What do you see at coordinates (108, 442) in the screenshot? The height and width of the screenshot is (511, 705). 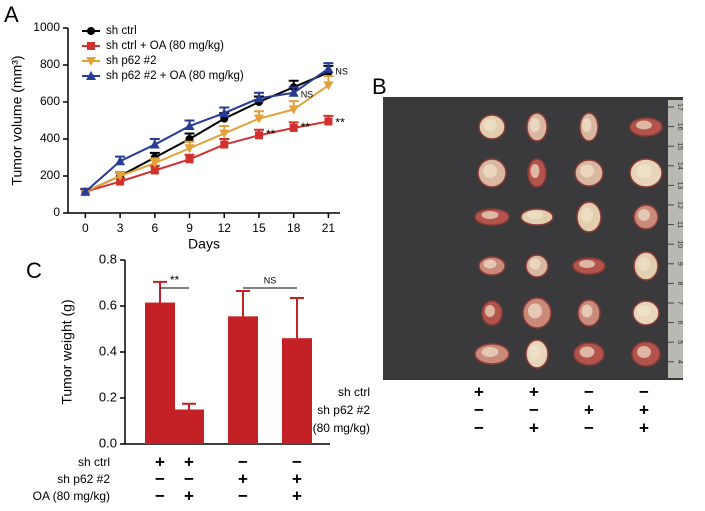 I see `y-tick-label: 0.0` at bounding box center [108, 442].